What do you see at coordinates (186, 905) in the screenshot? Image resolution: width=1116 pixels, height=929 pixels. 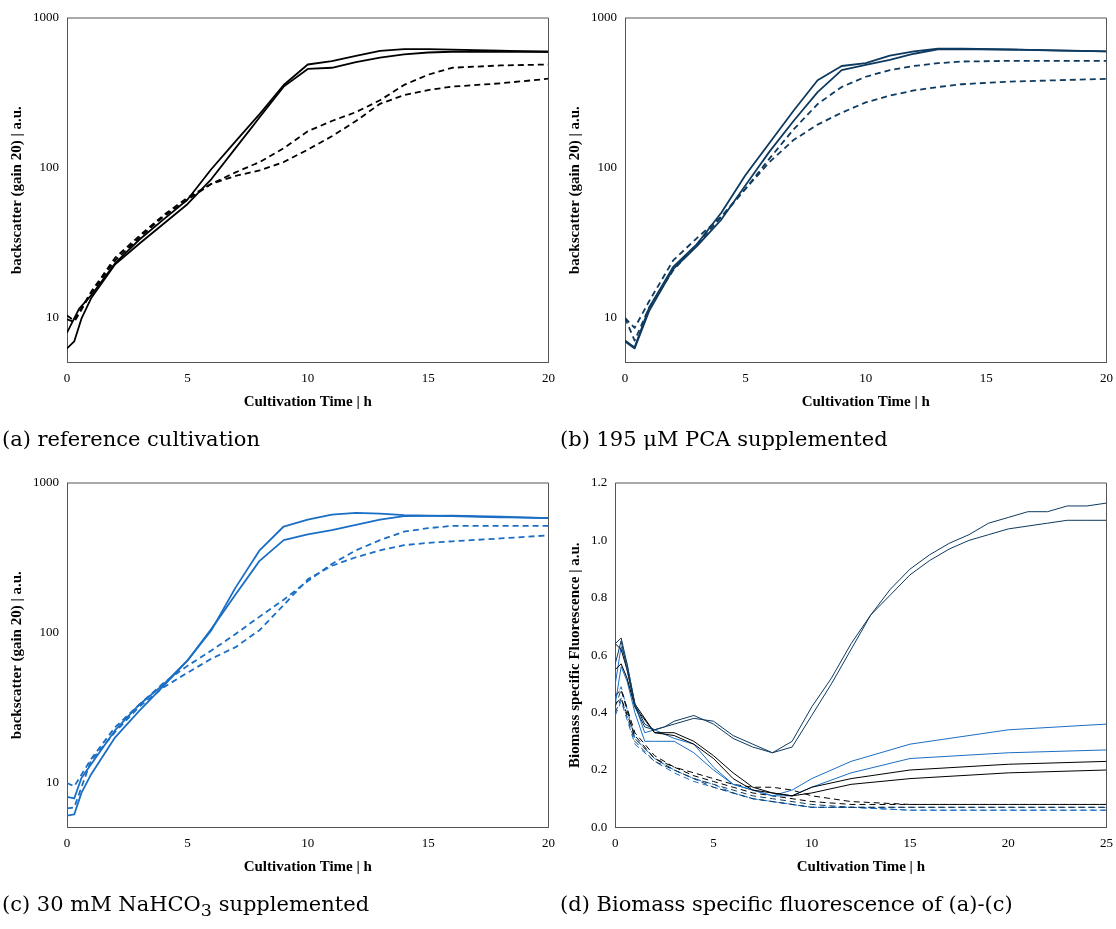 I see `text: (c) 30 mM NaHCO$_{3}$ supplemented` at bounding box center [186, 905].